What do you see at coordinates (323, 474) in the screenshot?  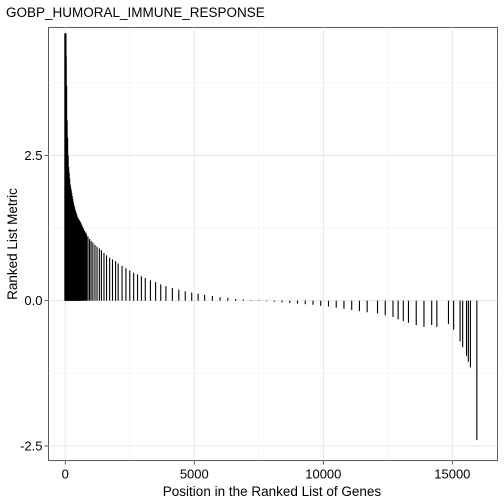 I see `x-tick-label: 10000` at bounding box center [323, 474].